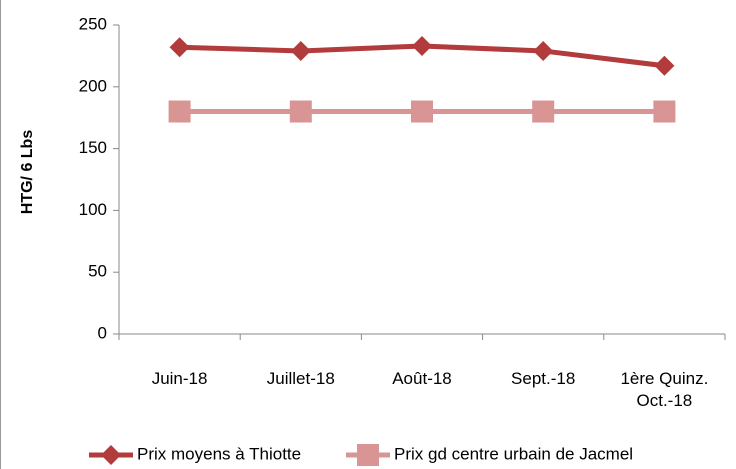 The width and height of the screenshot is (736, 469). I want to click on x-tick-label: Sept.-18, so click(543, 378).